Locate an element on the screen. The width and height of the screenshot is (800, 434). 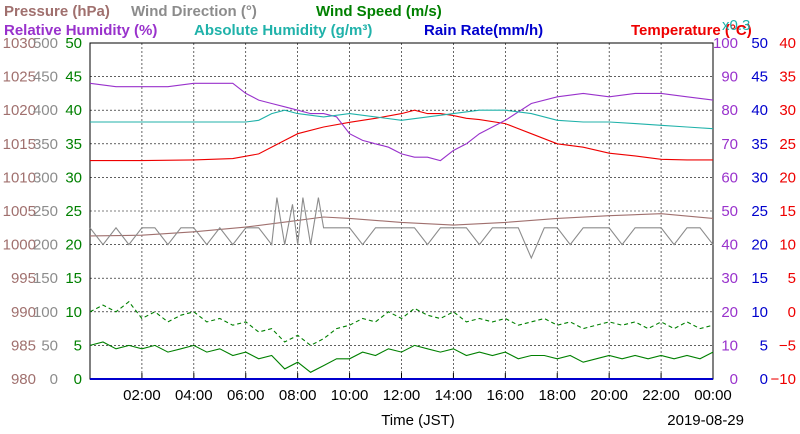
y-tick-wind-direction: 450 is located at coordinates (45, 77).